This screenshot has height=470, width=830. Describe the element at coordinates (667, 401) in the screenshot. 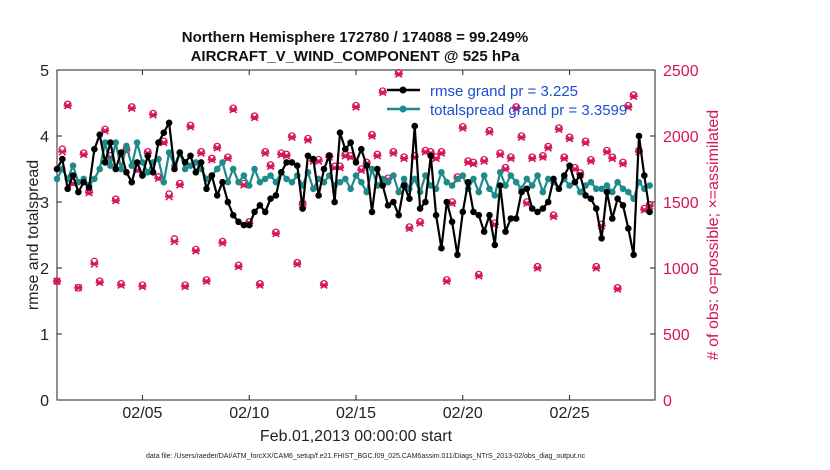

I see `y2-tick-label: 0` at that location.